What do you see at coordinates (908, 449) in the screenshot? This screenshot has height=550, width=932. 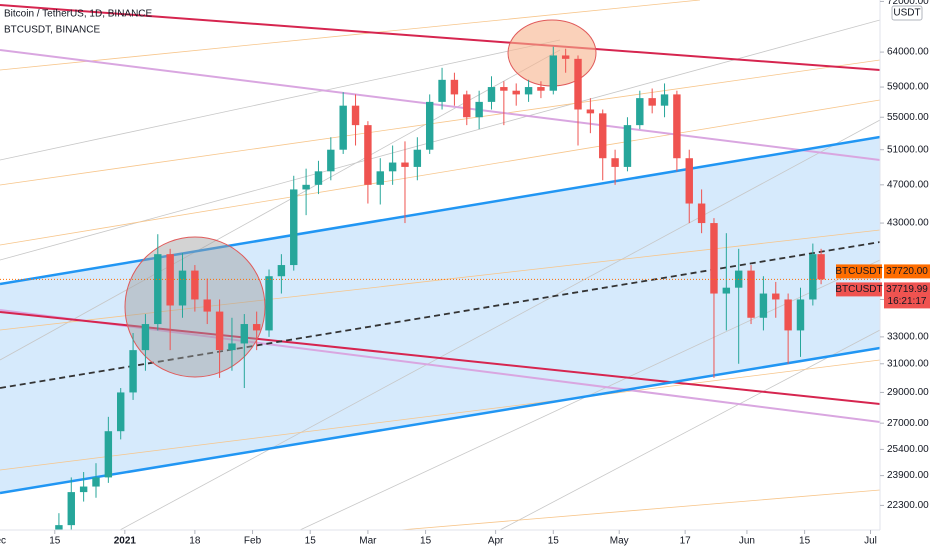 I see `y-tick-label: 25400.00` at bounding box center [908, 449].